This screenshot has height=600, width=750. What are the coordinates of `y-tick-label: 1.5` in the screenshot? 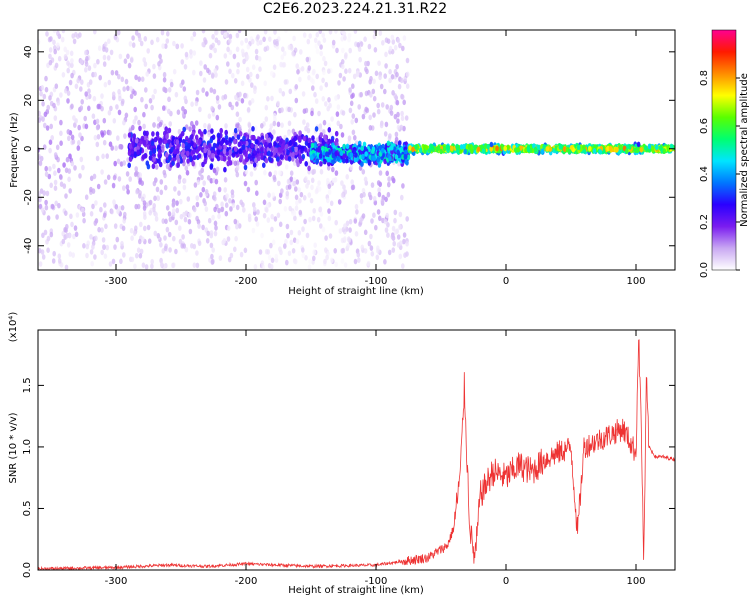 It's located at (27, 385).